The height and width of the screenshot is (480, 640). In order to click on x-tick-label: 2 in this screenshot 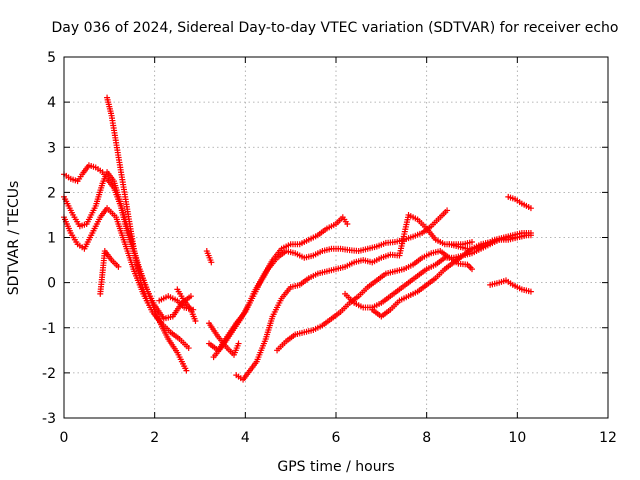, I will do `click(154, 438)`.